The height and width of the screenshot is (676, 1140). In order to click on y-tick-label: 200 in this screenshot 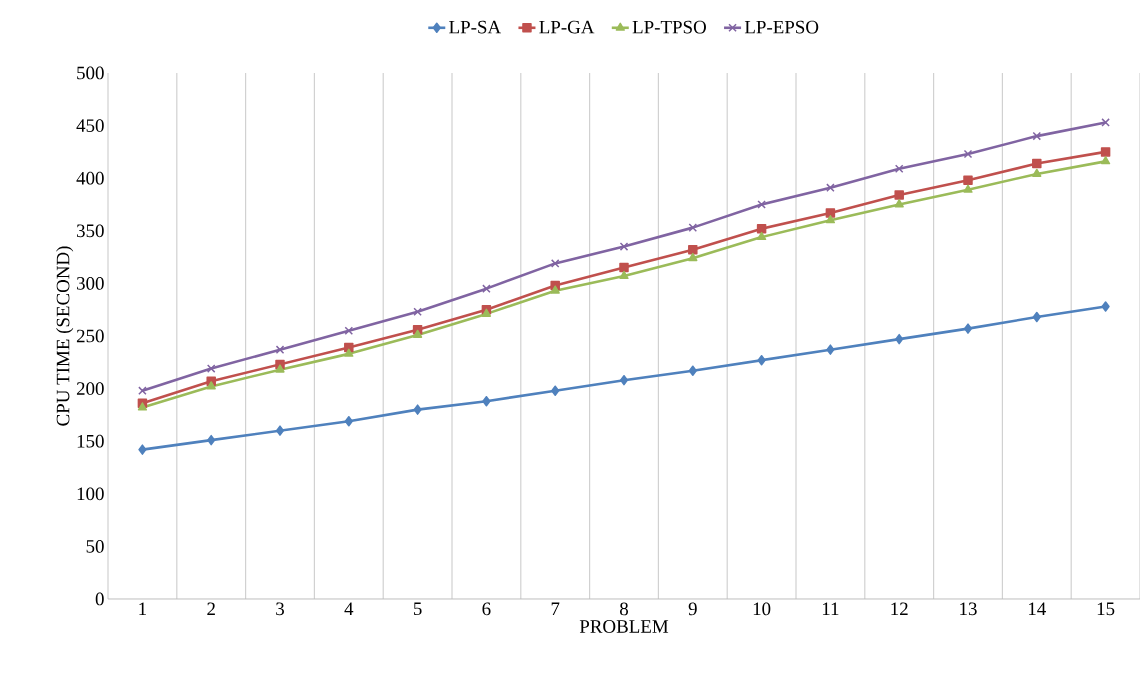, I will do `click(90, 388)`.